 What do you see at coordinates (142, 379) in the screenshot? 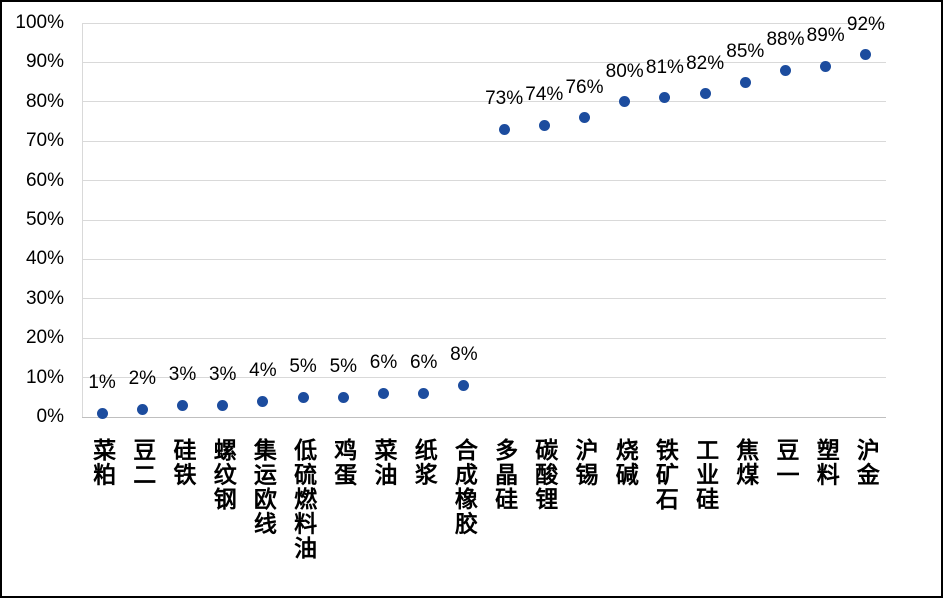
I see `data-point-label: 2%` at bounding box center [142, 379].